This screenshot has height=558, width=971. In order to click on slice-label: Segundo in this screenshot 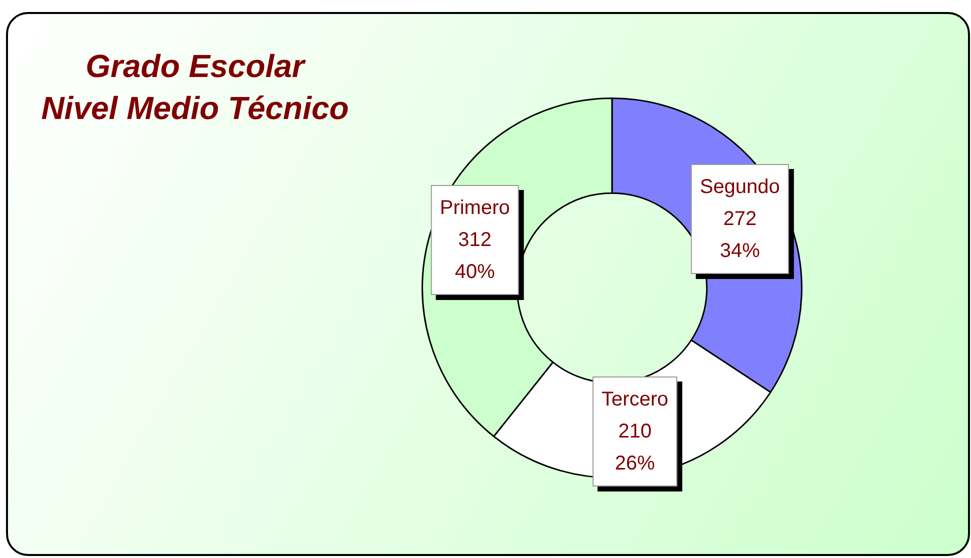, I will do `click(740, 187)`.